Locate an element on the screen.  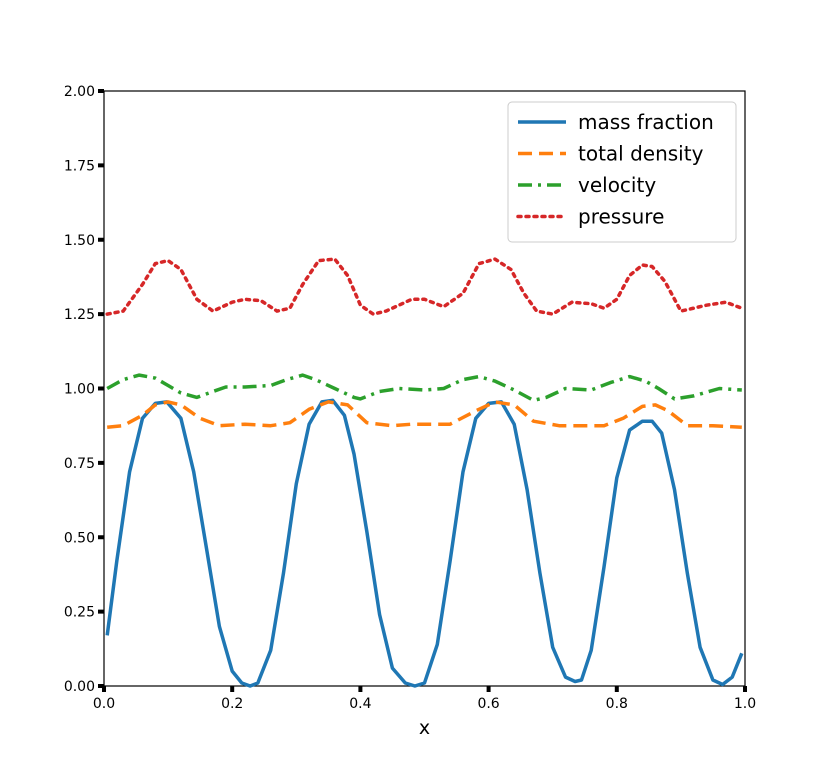
x-tick-label: 0.2 is located at coordinates (232, 704).